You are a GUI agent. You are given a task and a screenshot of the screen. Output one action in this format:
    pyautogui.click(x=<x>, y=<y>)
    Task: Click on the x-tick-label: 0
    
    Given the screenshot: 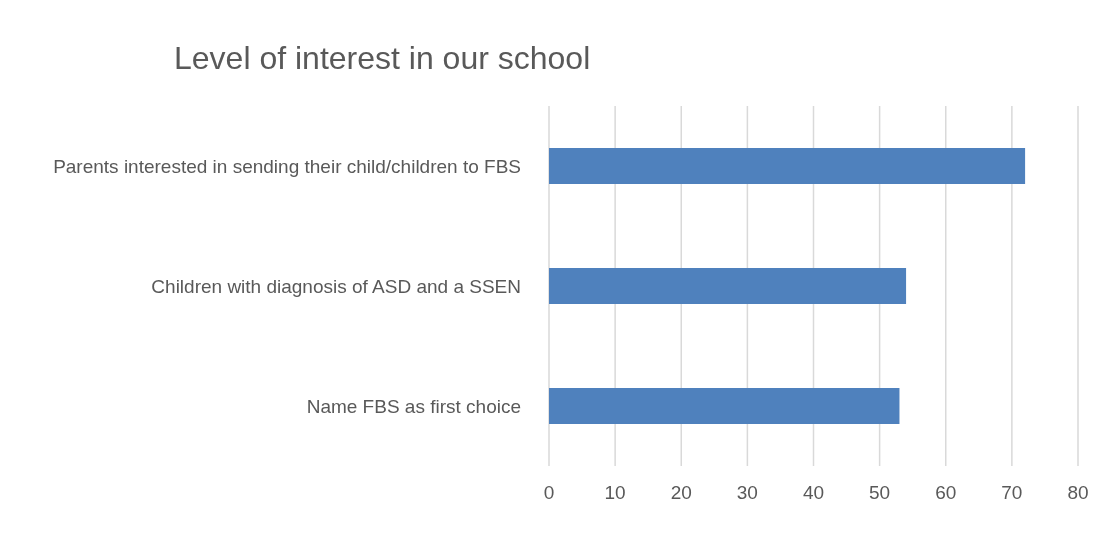 What is the action you would take?
    pyautogui.click(x=549, y=493)
    